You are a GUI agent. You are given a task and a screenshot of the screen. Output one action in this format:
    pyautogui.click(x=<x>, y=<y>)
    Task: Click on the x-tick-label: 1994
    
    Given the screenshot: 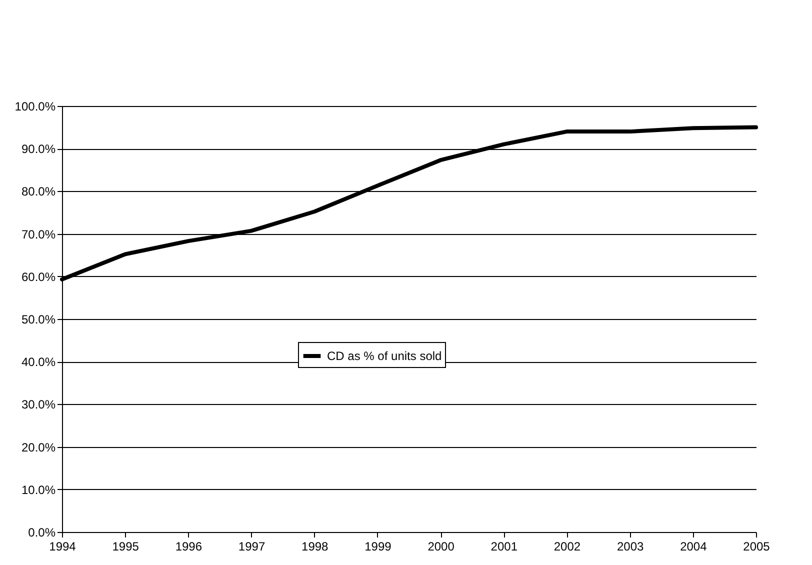 What is the action you would take?
    pyautogui.click(x=62, y=547)
    